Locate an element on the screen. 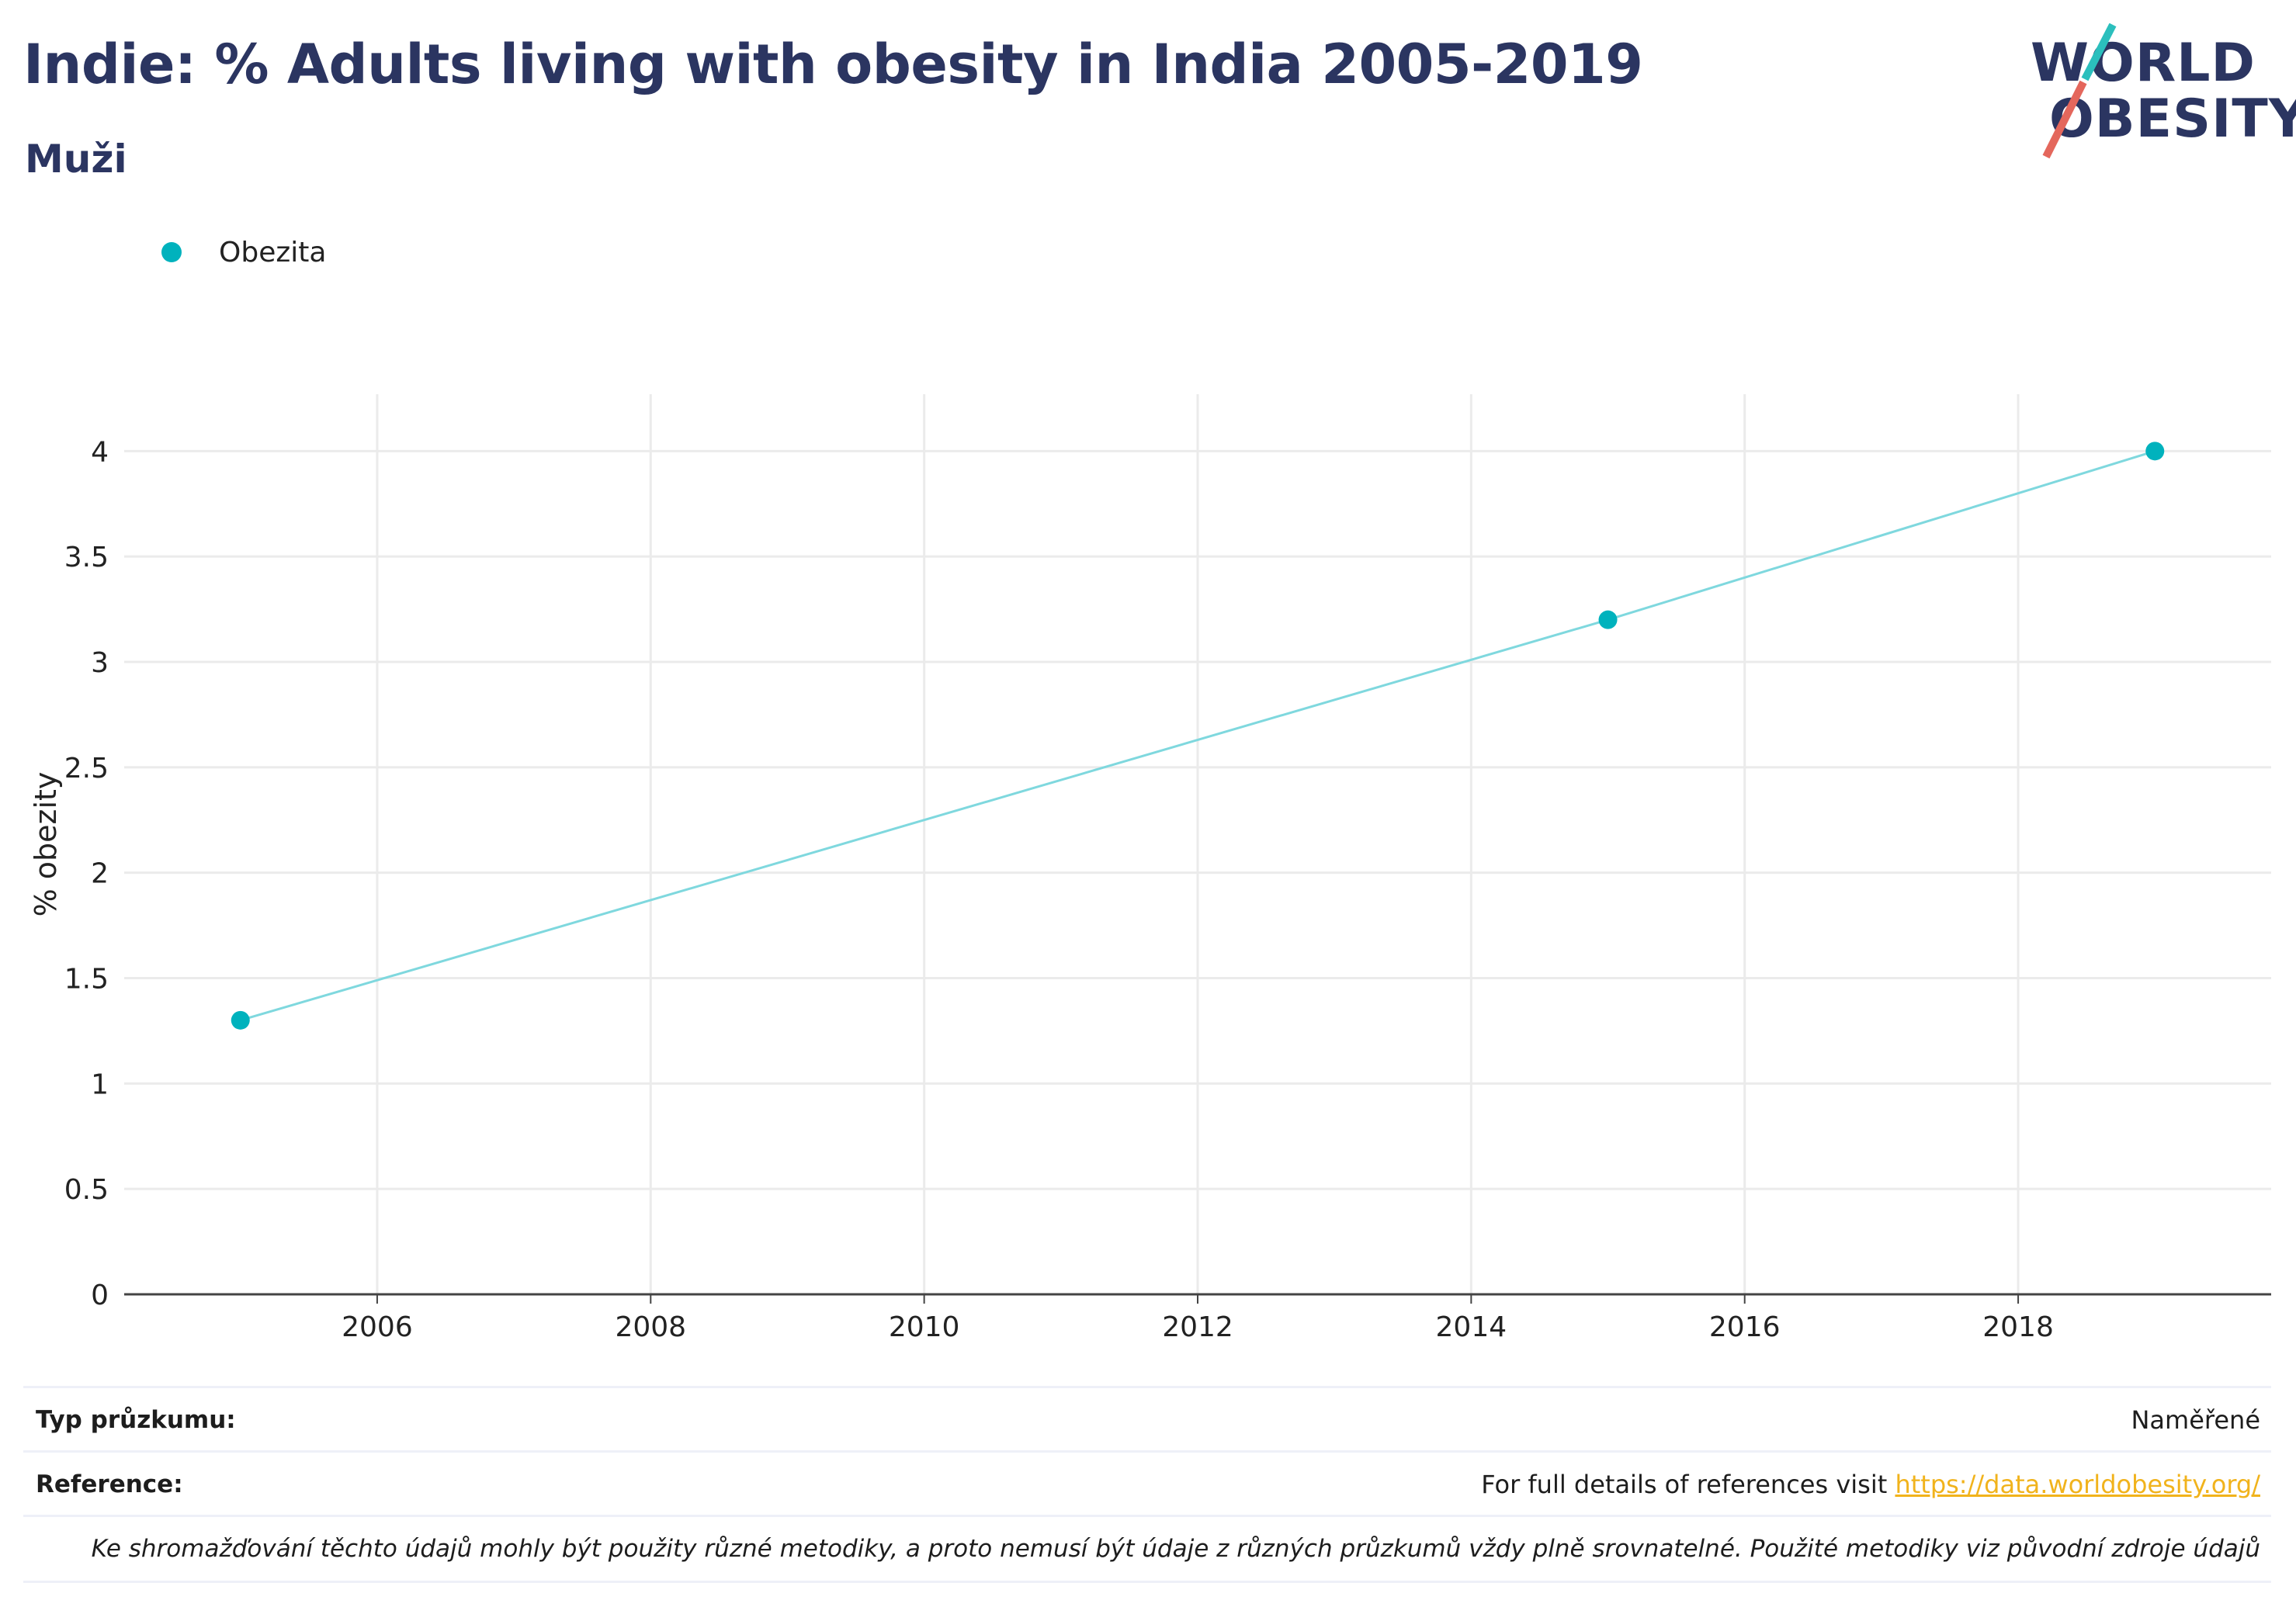 The height and width of the screenshot is (1621, 2296). survey-type-label: Typ průzkumu: is located at coordinates (136, 1420).